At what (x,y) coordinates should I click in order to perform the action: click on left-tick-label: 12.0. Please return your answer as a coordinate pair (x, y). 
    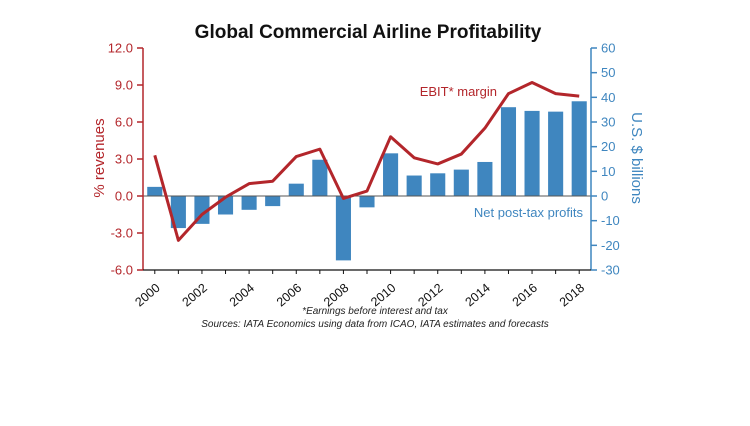
    Looking at the image, I should click on (120, 48).